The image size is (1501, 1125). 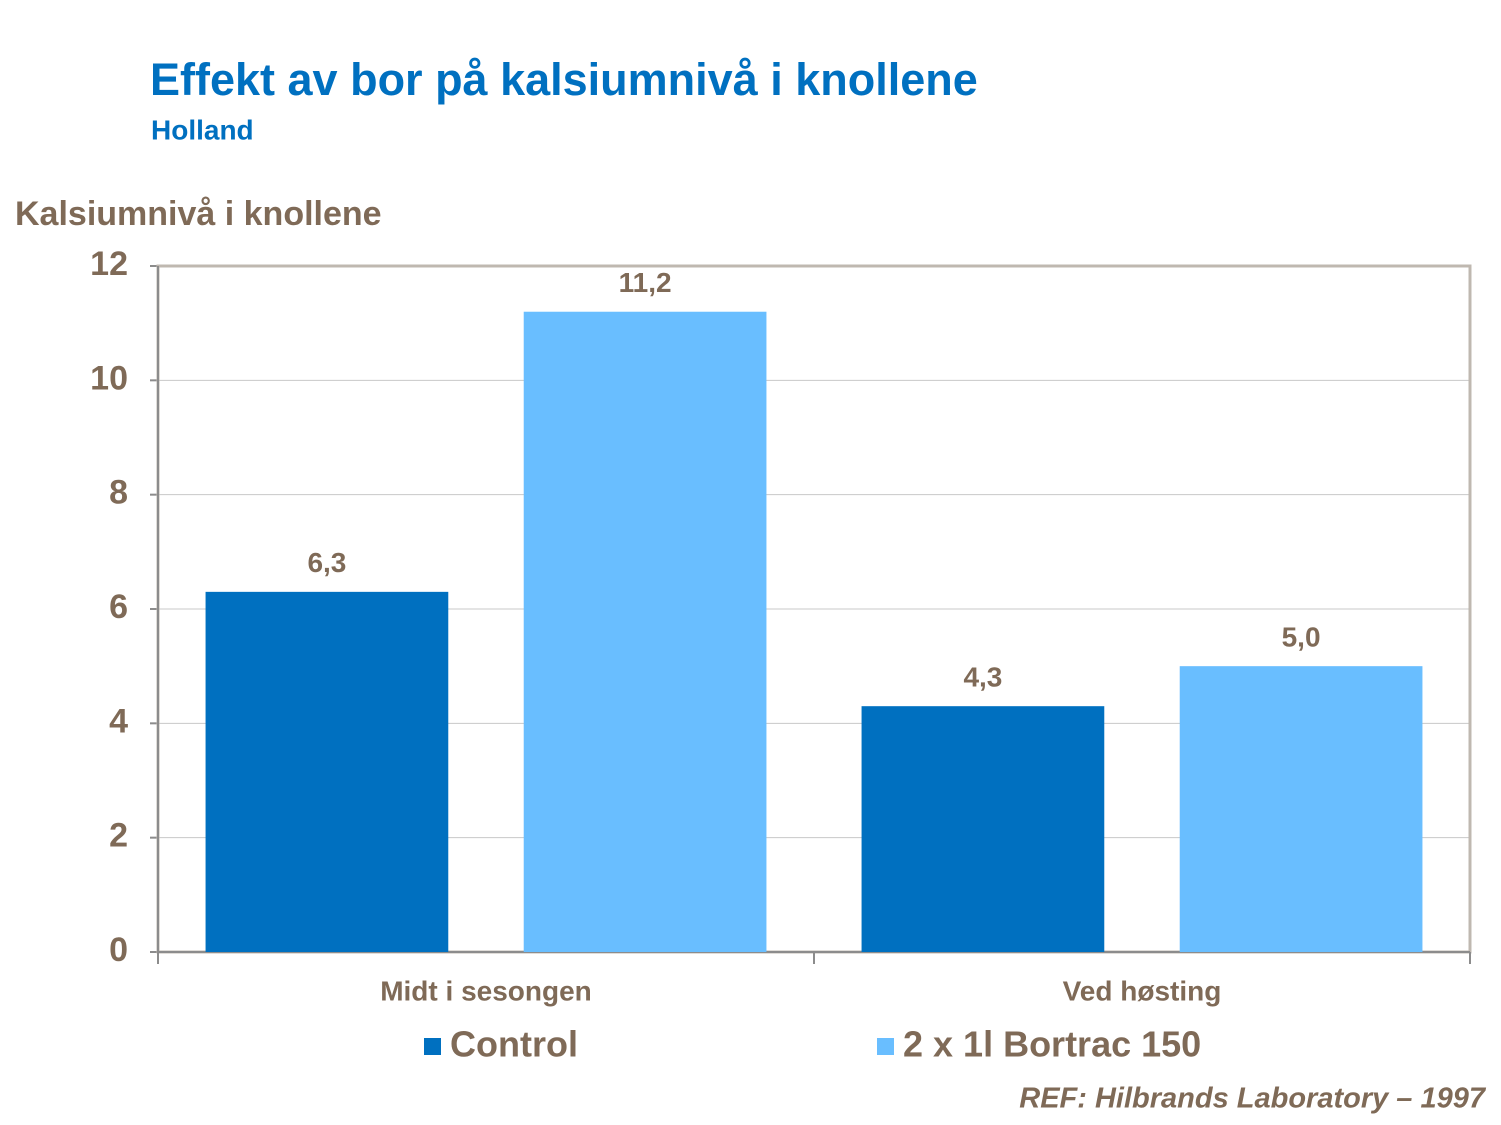 What do you see at coordinates (1052, 1044) in the screenshot?
I see `legend-label: 2 x 1l Bortrac 150` at bounding box center [1052, 1044].